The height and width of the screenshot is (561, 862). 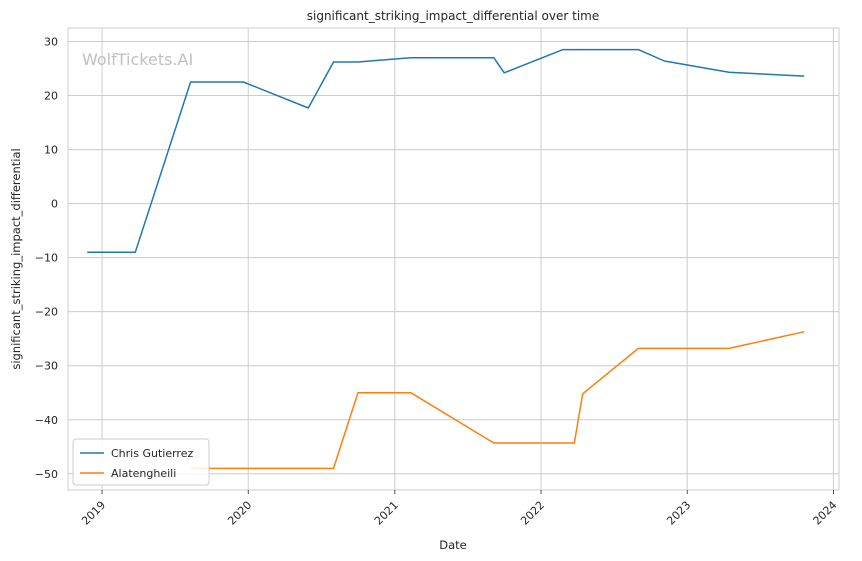 I want to click on y-tick-label: −20, so click(x=46, y=312).